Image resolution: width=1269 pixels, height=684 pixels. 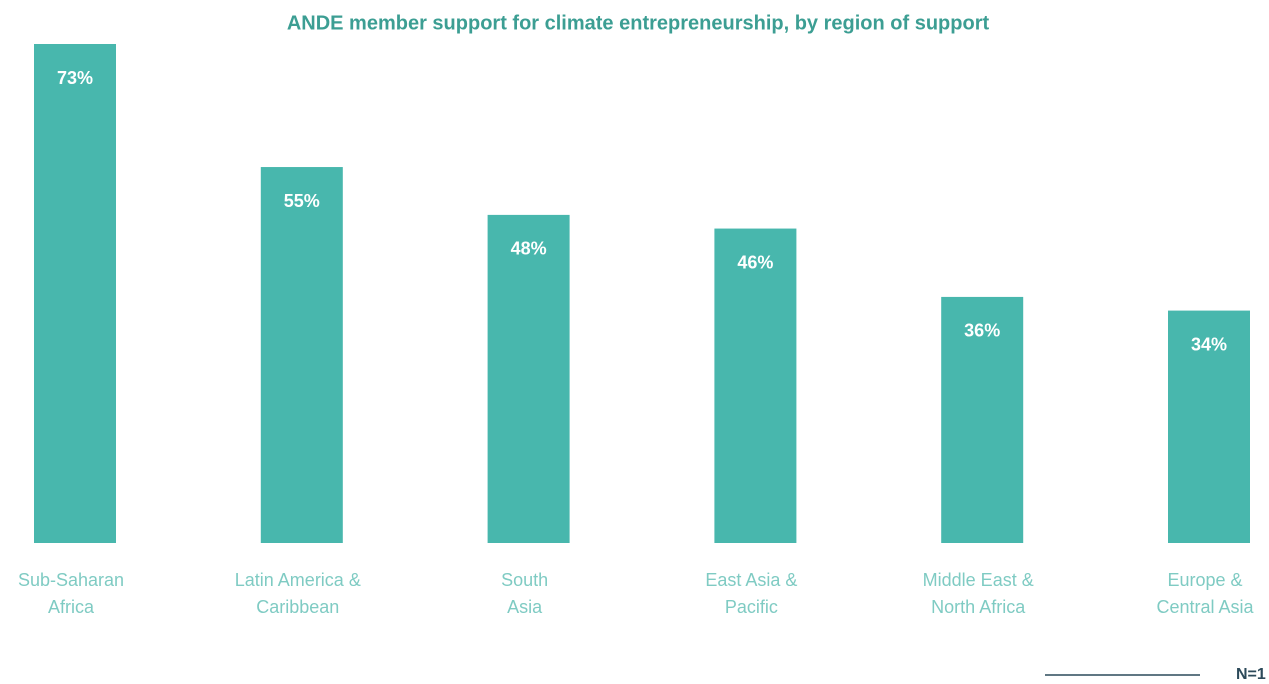 I want to click on x-tick-label: East Asia &, so click(x=751, y=580).